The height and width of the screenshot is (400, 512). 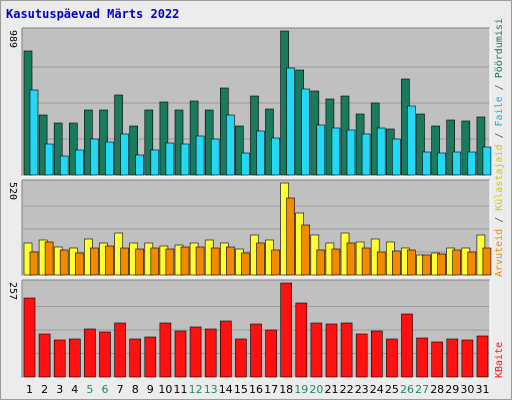 What do you see at coordinates (150, 389) in the screenshot?
I see `x-tick-label-day-9: 9` at bounding box center [150, 389].